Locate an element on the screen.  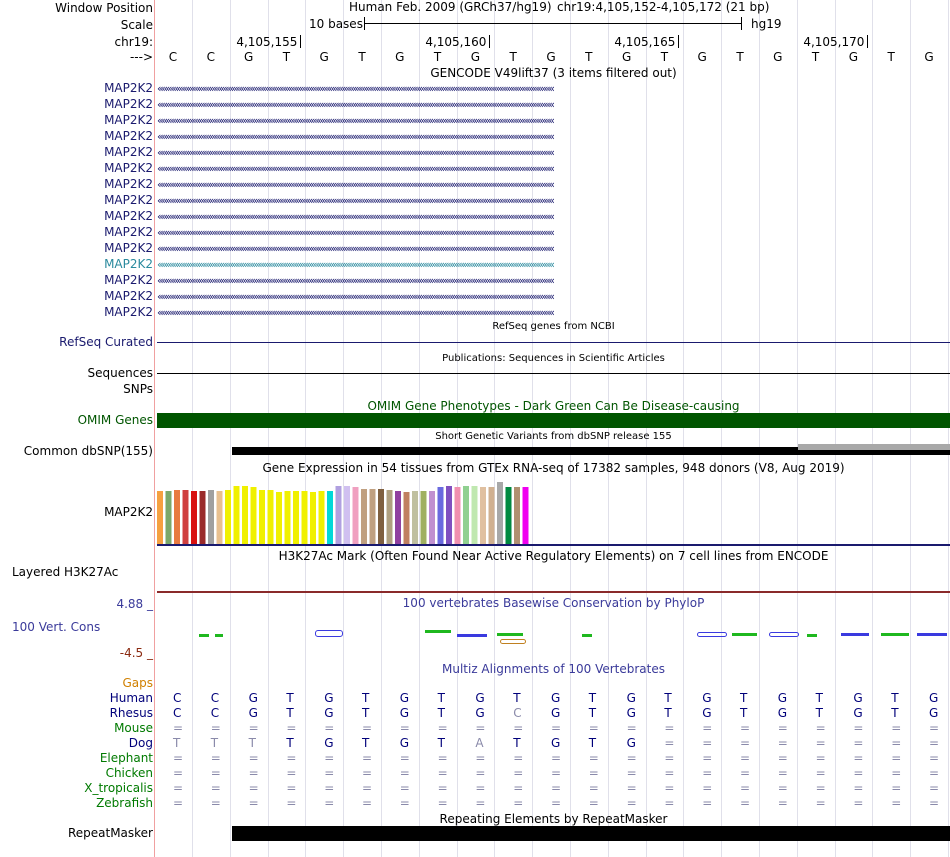
h3k27ac-label: Layered H3K27Ac is located at coordinates (65, 572).